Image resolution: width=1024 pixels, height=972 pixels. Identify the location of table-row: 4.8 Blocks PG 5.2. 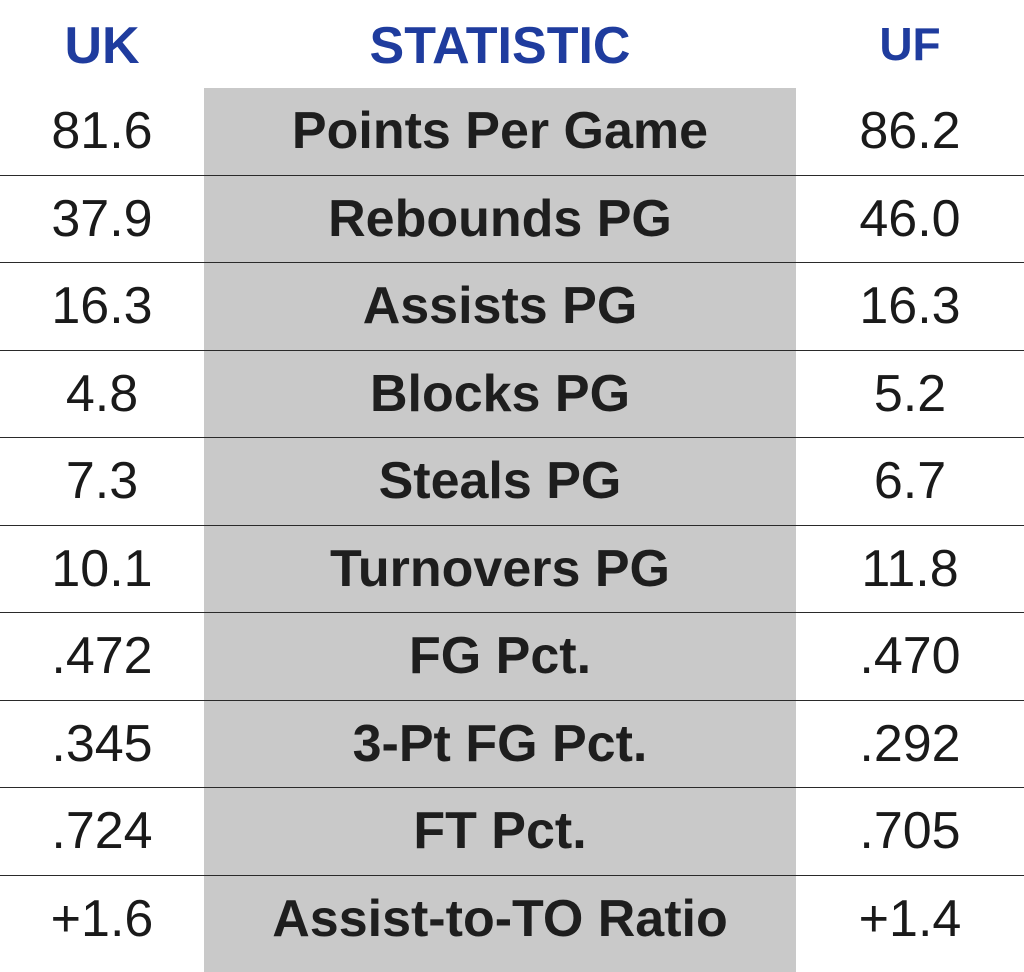
(512, 394).